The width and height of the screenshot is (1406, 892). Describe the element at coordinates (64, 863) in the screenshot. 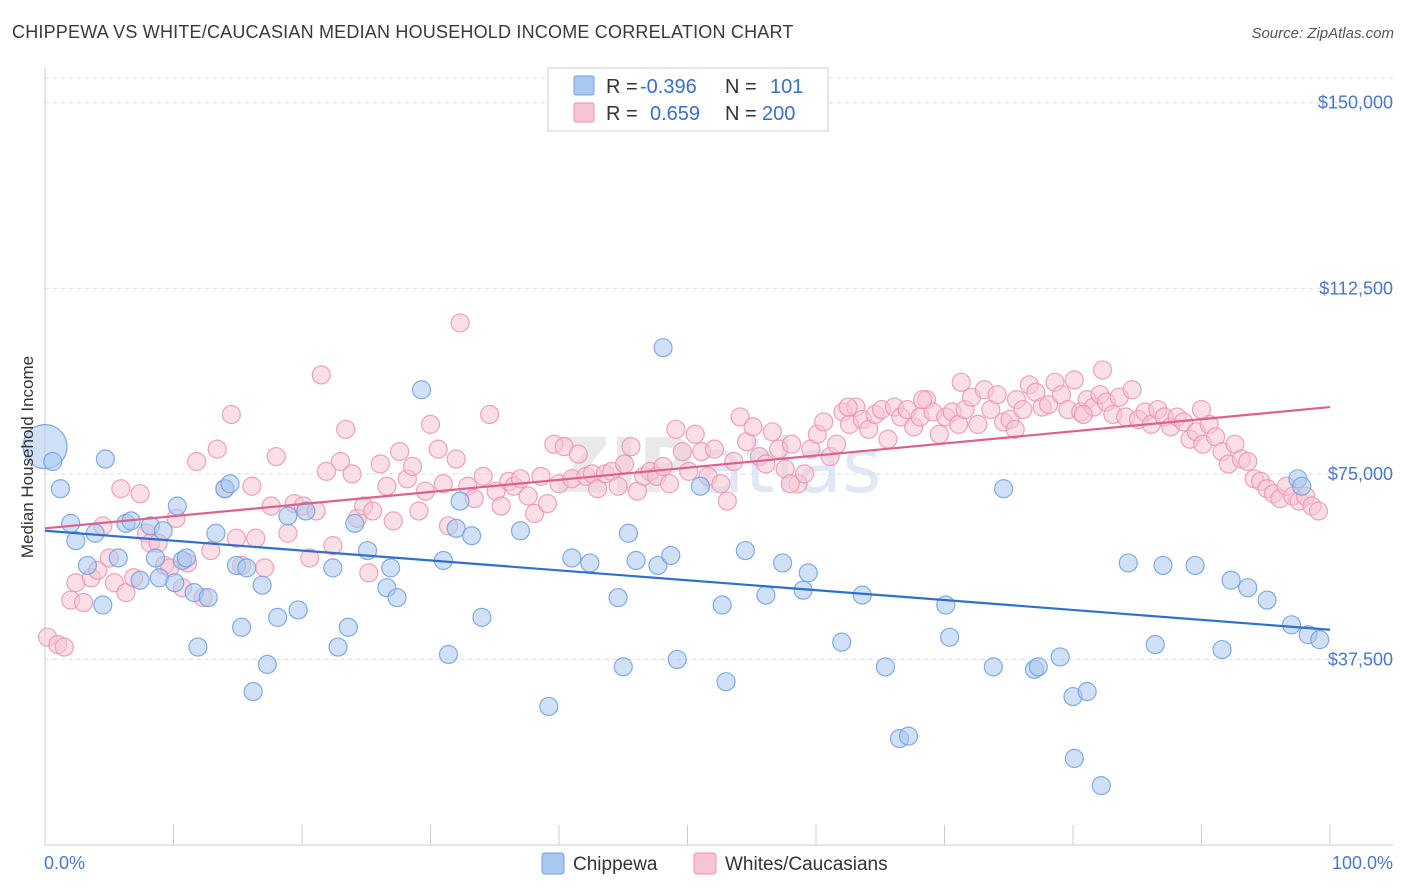

I see `x-tick-label-min: 0.0%` at that location.